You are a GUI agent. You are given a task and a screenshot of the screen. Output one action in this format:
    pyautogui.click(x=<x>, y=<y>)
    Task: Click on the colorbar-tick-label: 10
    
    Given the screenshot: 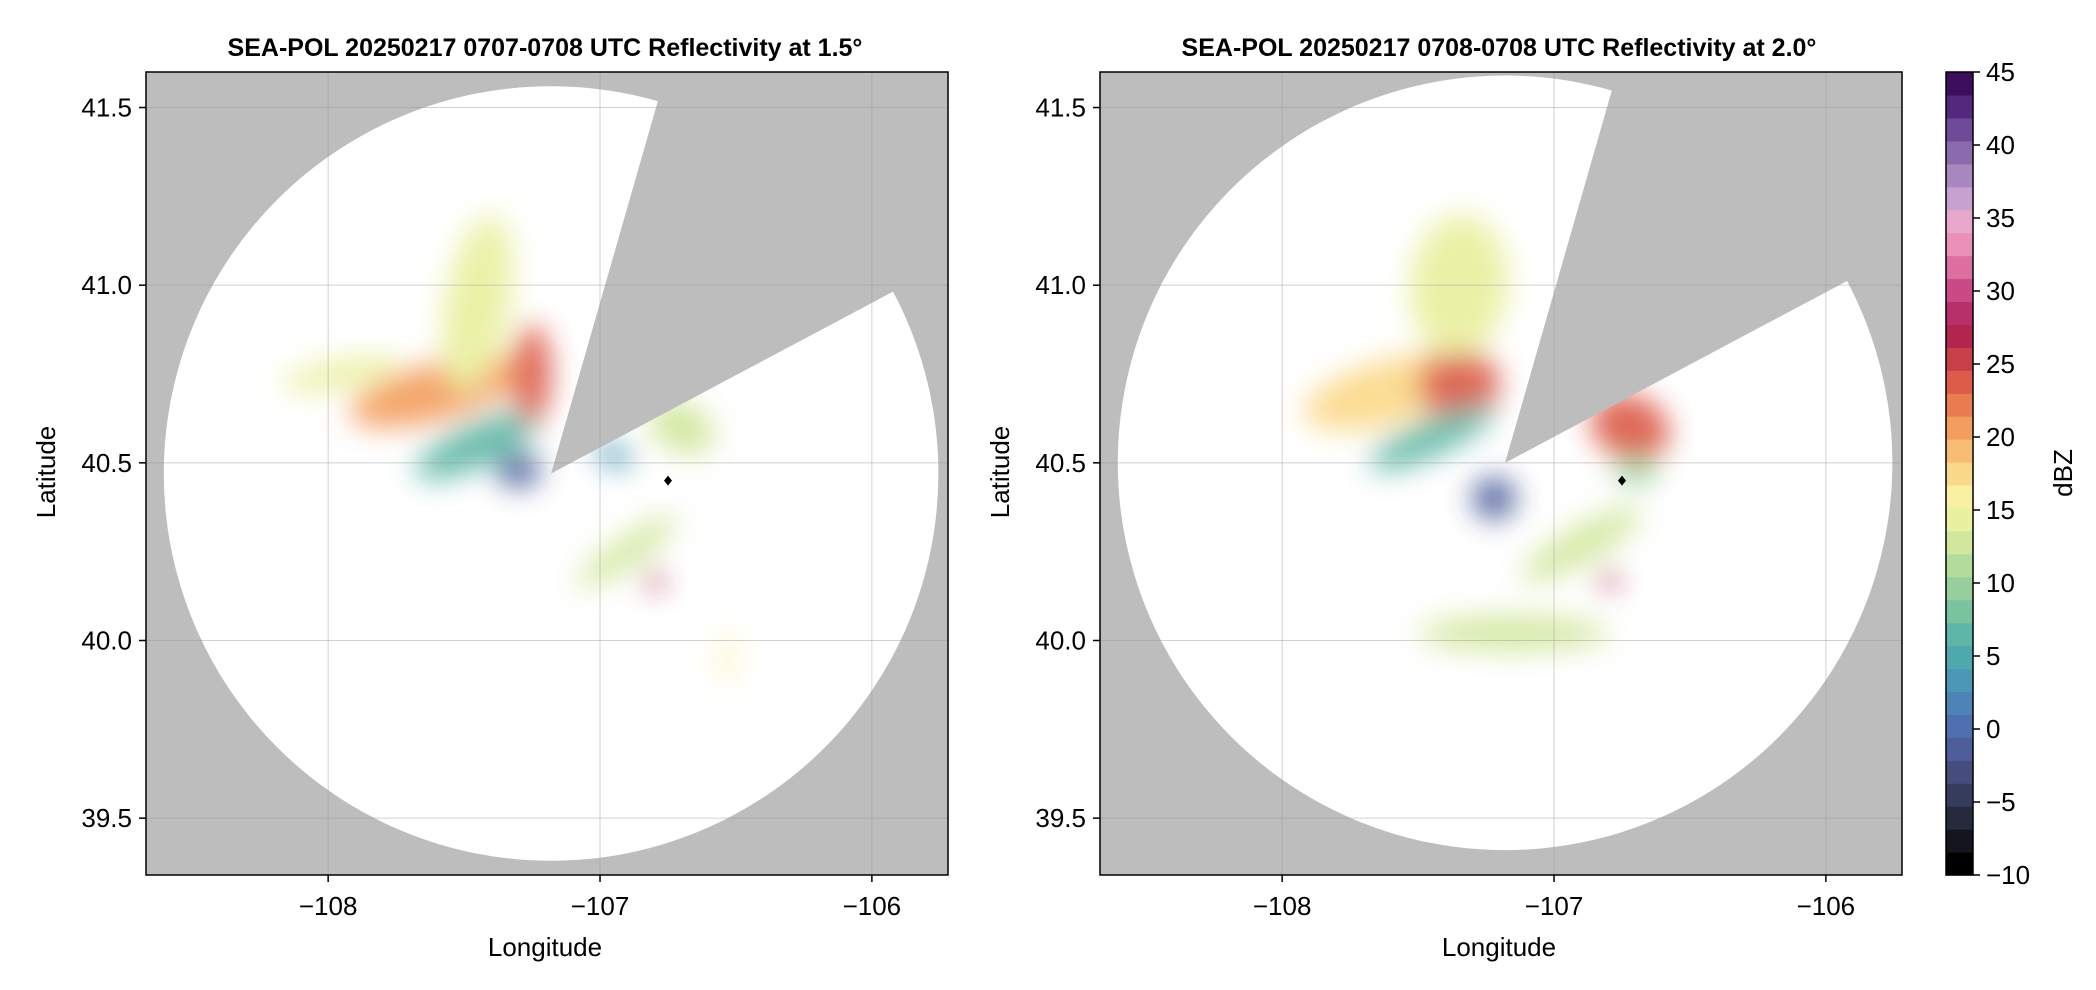 What is the action you would take?
    pyautogui.click(x=2000, y=583)
    